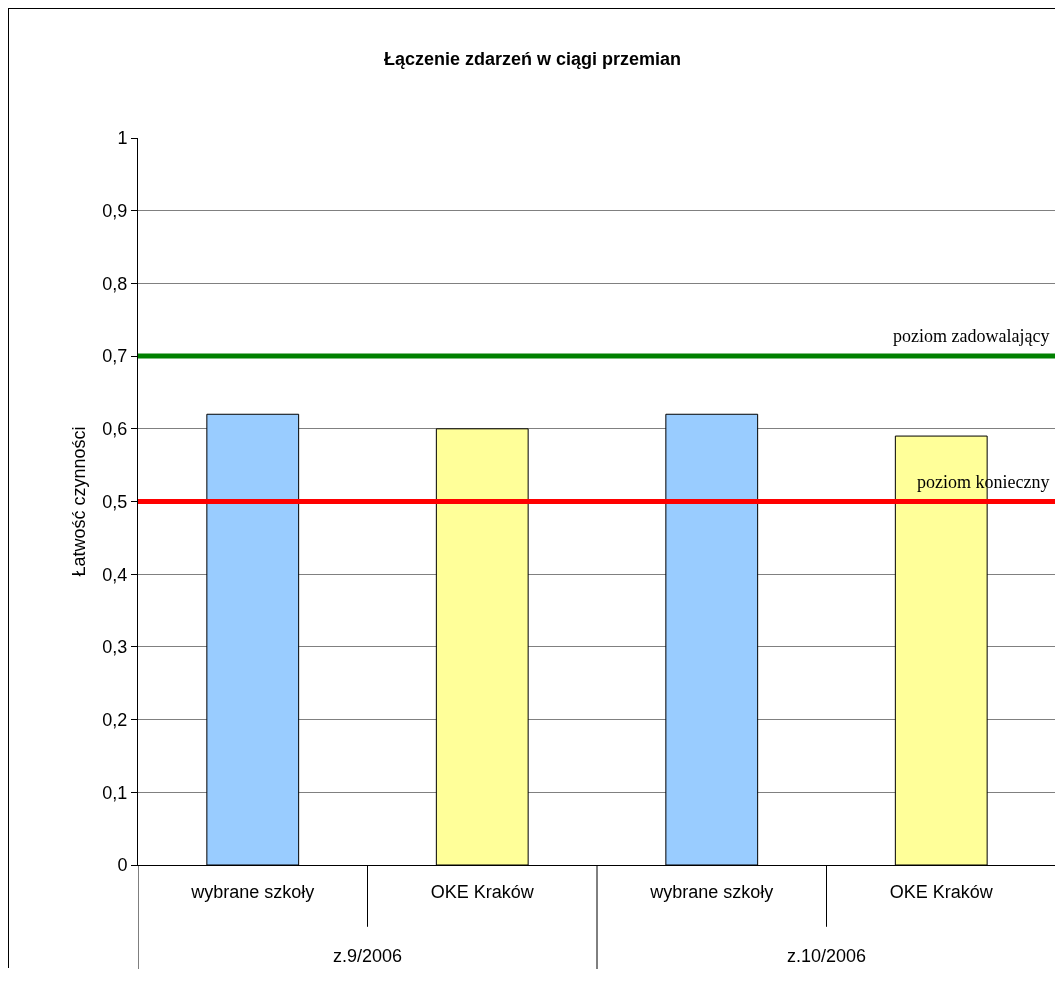 The width and height of the screenshot is (1055, 985). What do you see at coordinates (115, 211) in the screenshot?
I see `y-tick-label: 0,9` at bounding box center [115, 211].